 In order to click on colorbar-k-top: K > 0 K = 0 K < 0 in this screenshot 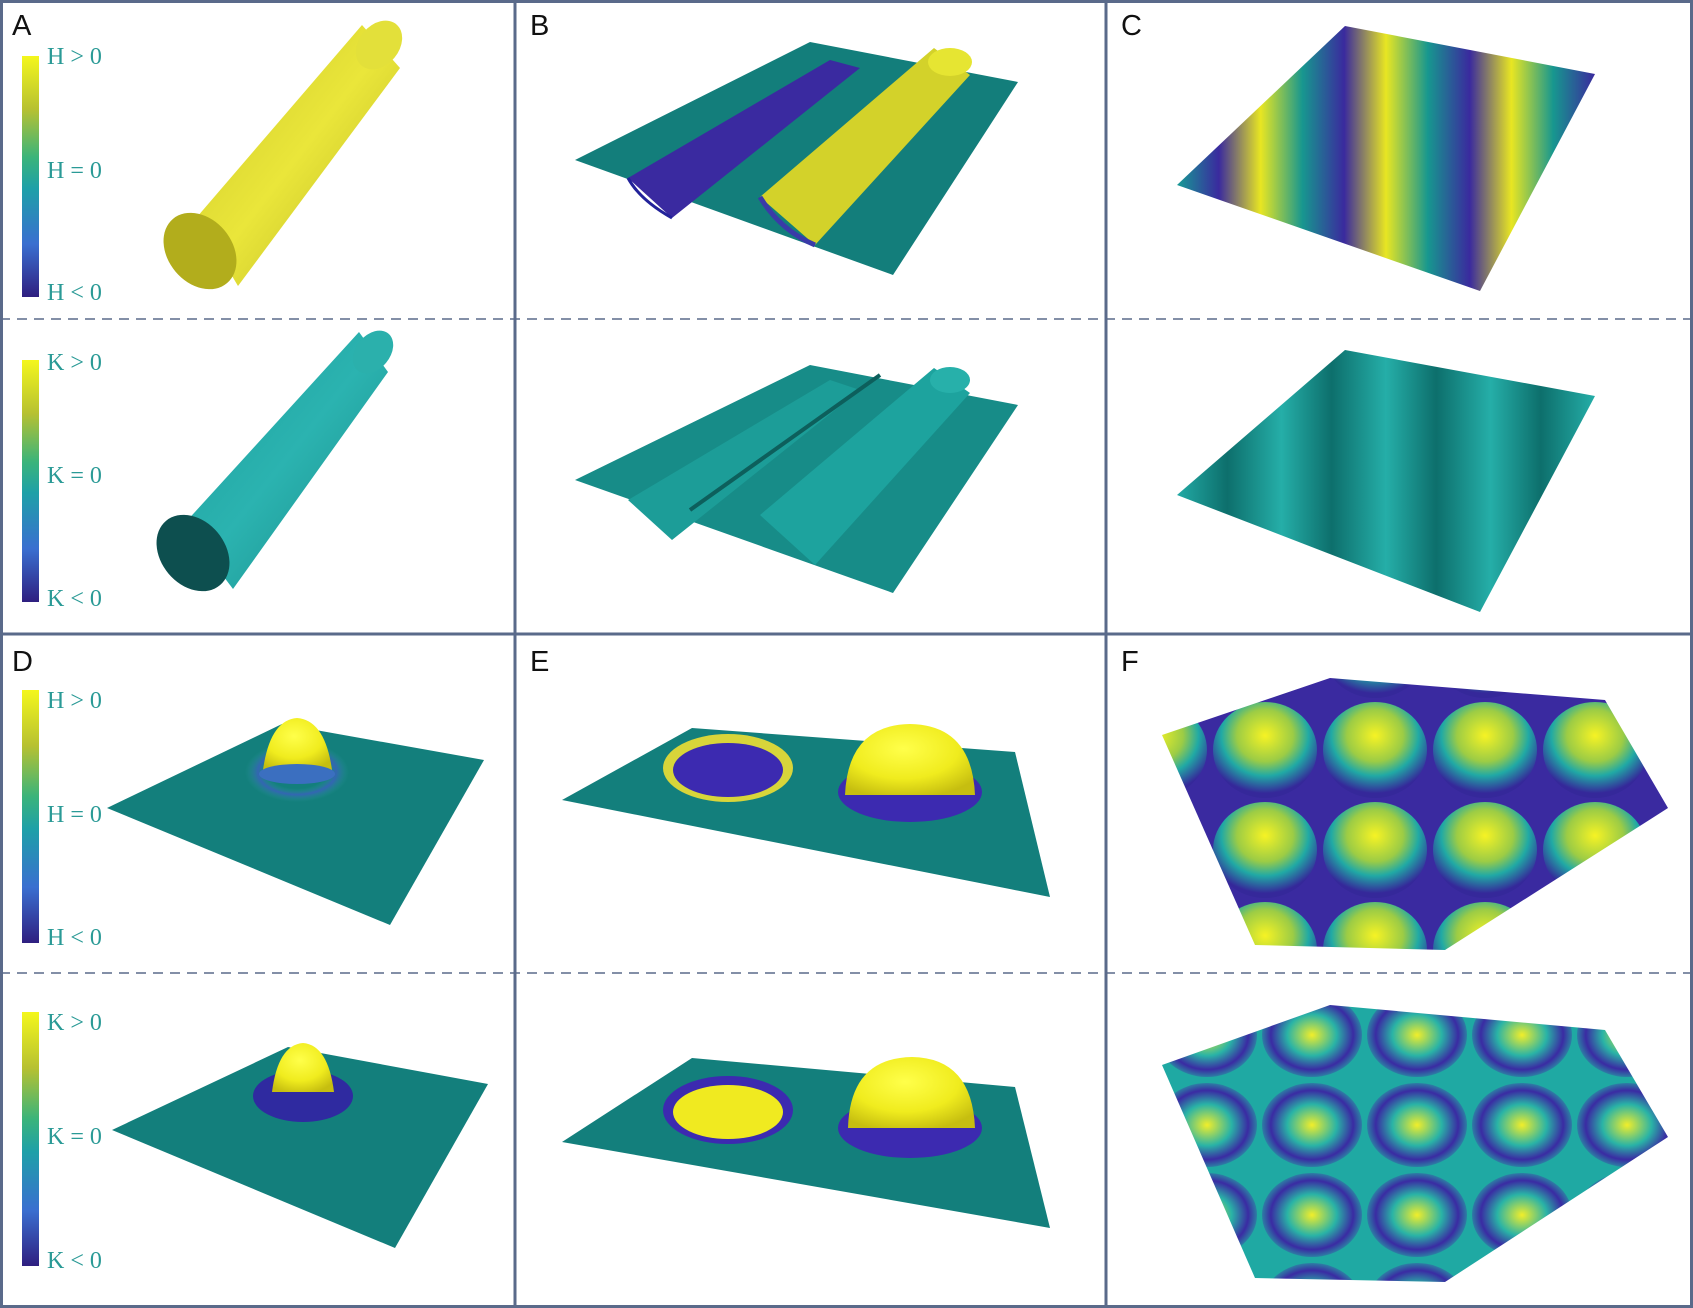, I will do `click(62, 481)`.